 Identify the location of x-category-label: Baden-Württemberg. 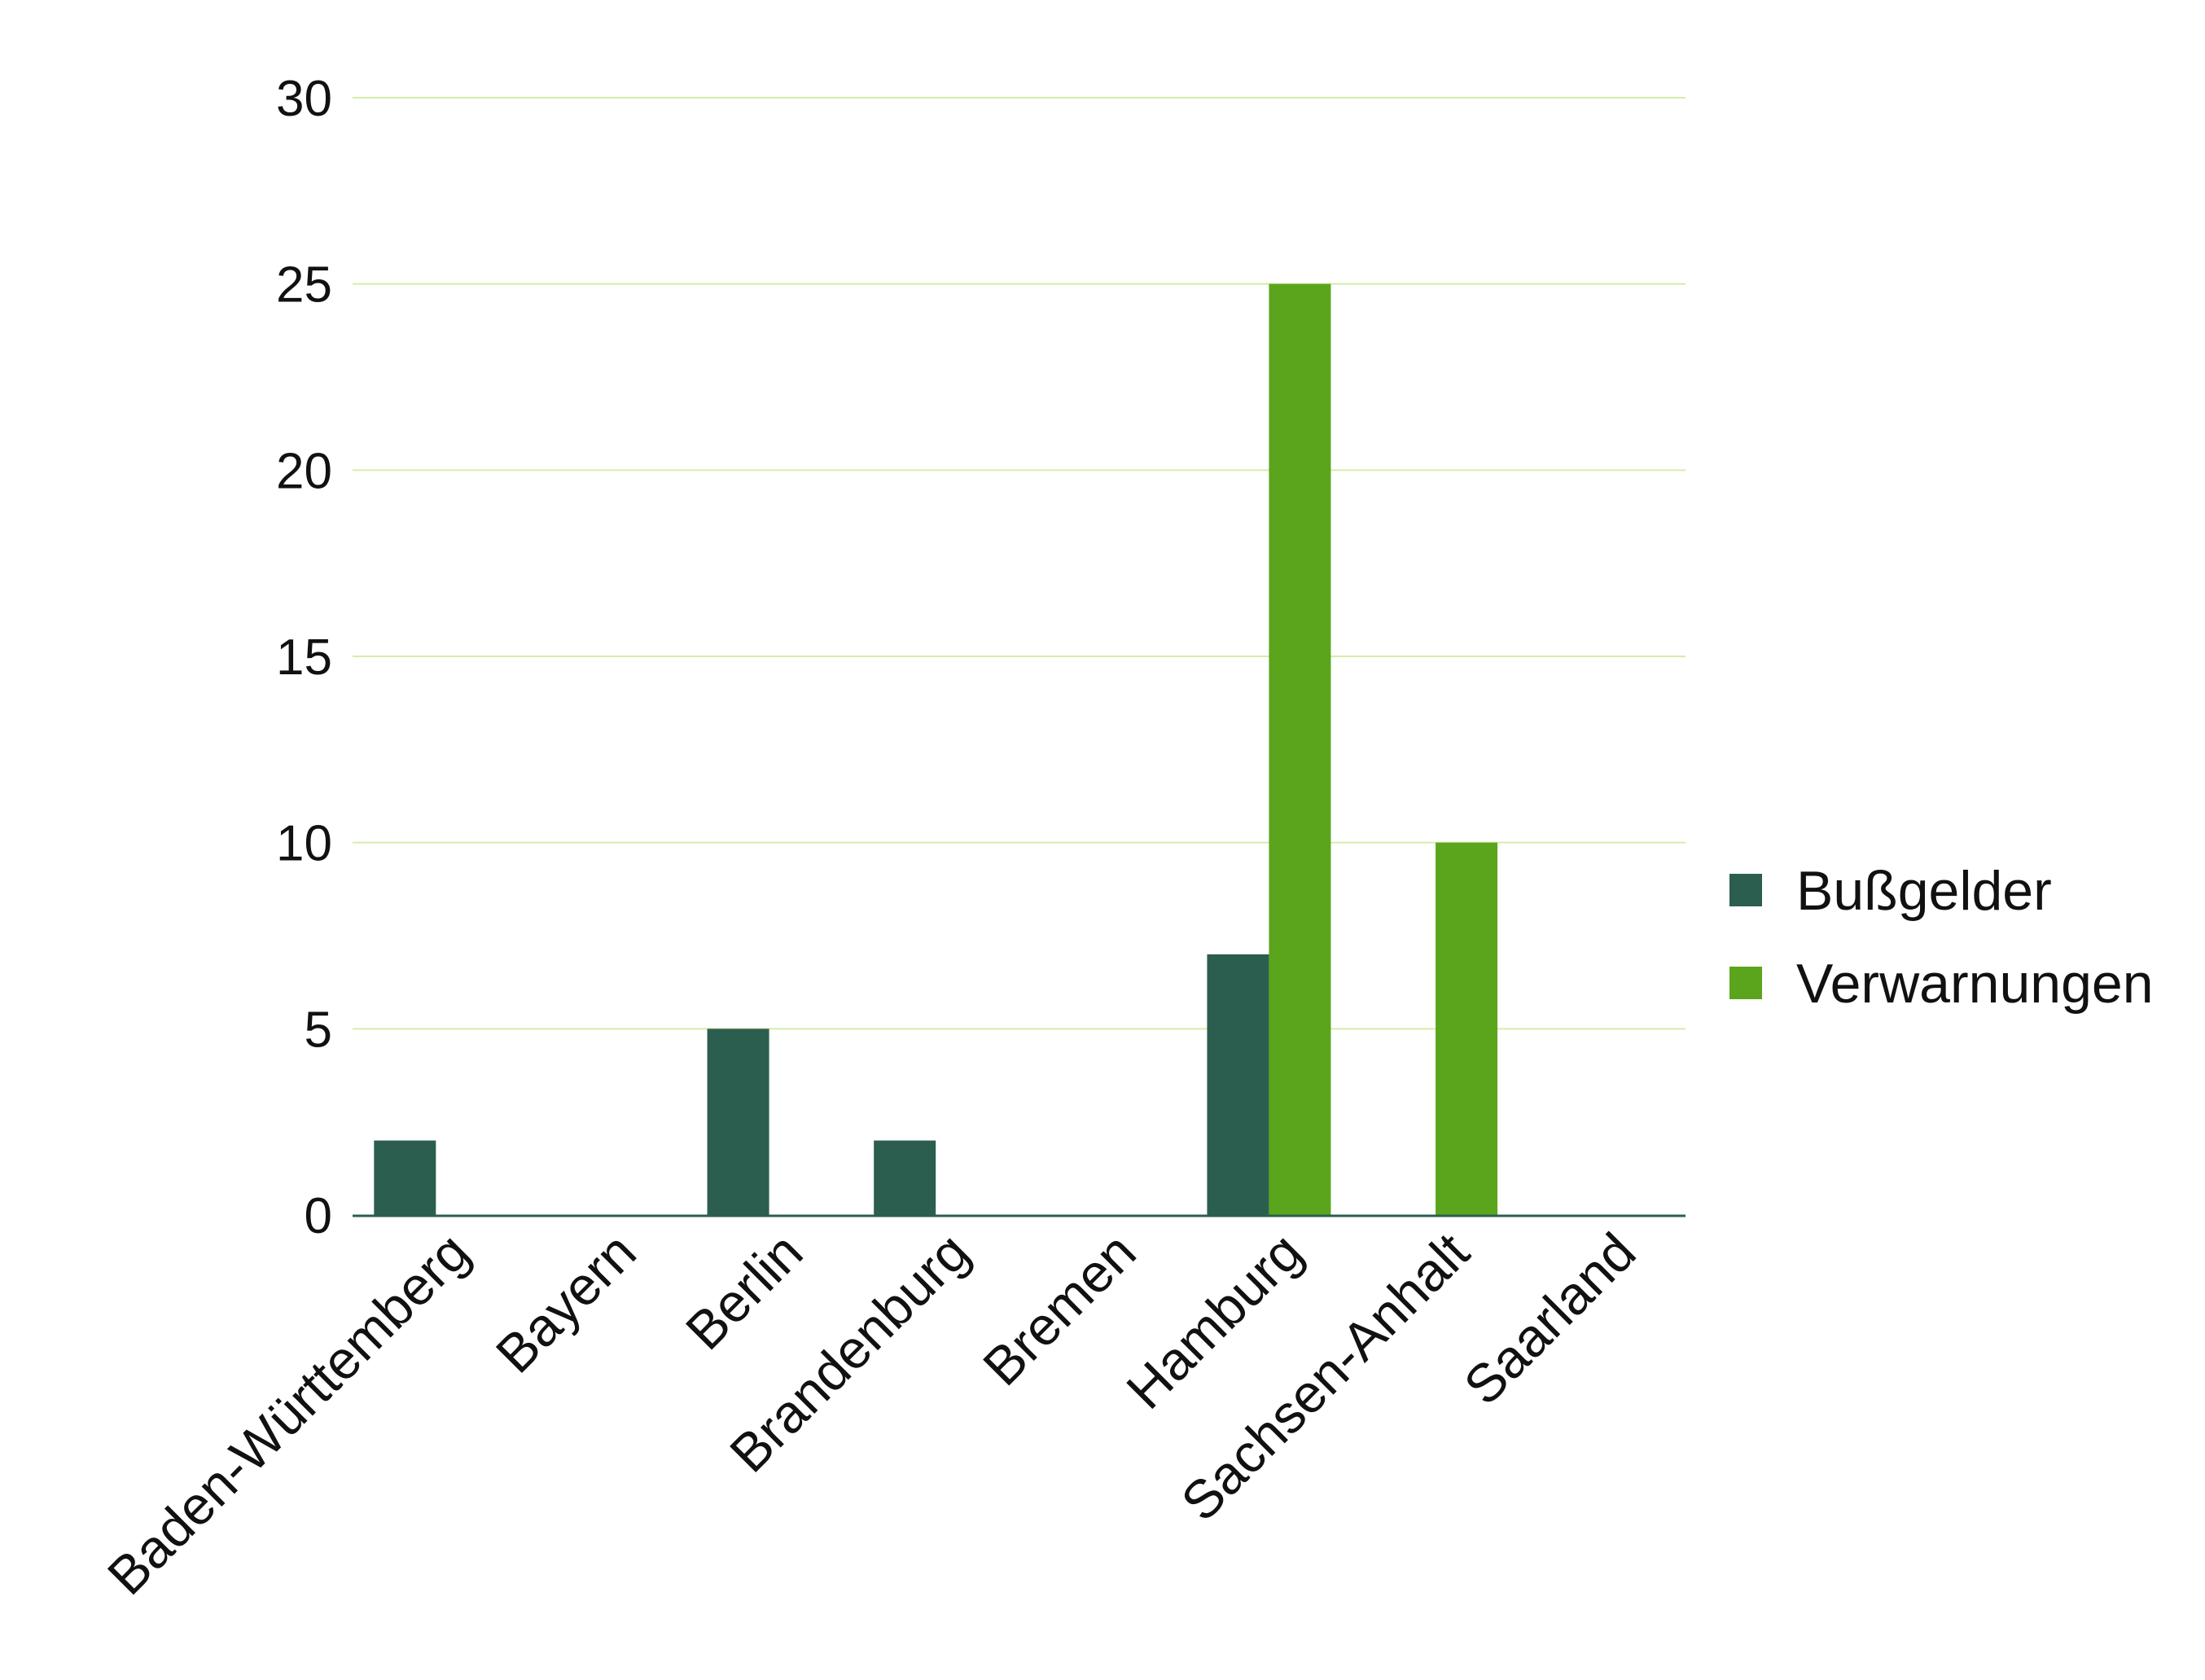
(289, 1415).